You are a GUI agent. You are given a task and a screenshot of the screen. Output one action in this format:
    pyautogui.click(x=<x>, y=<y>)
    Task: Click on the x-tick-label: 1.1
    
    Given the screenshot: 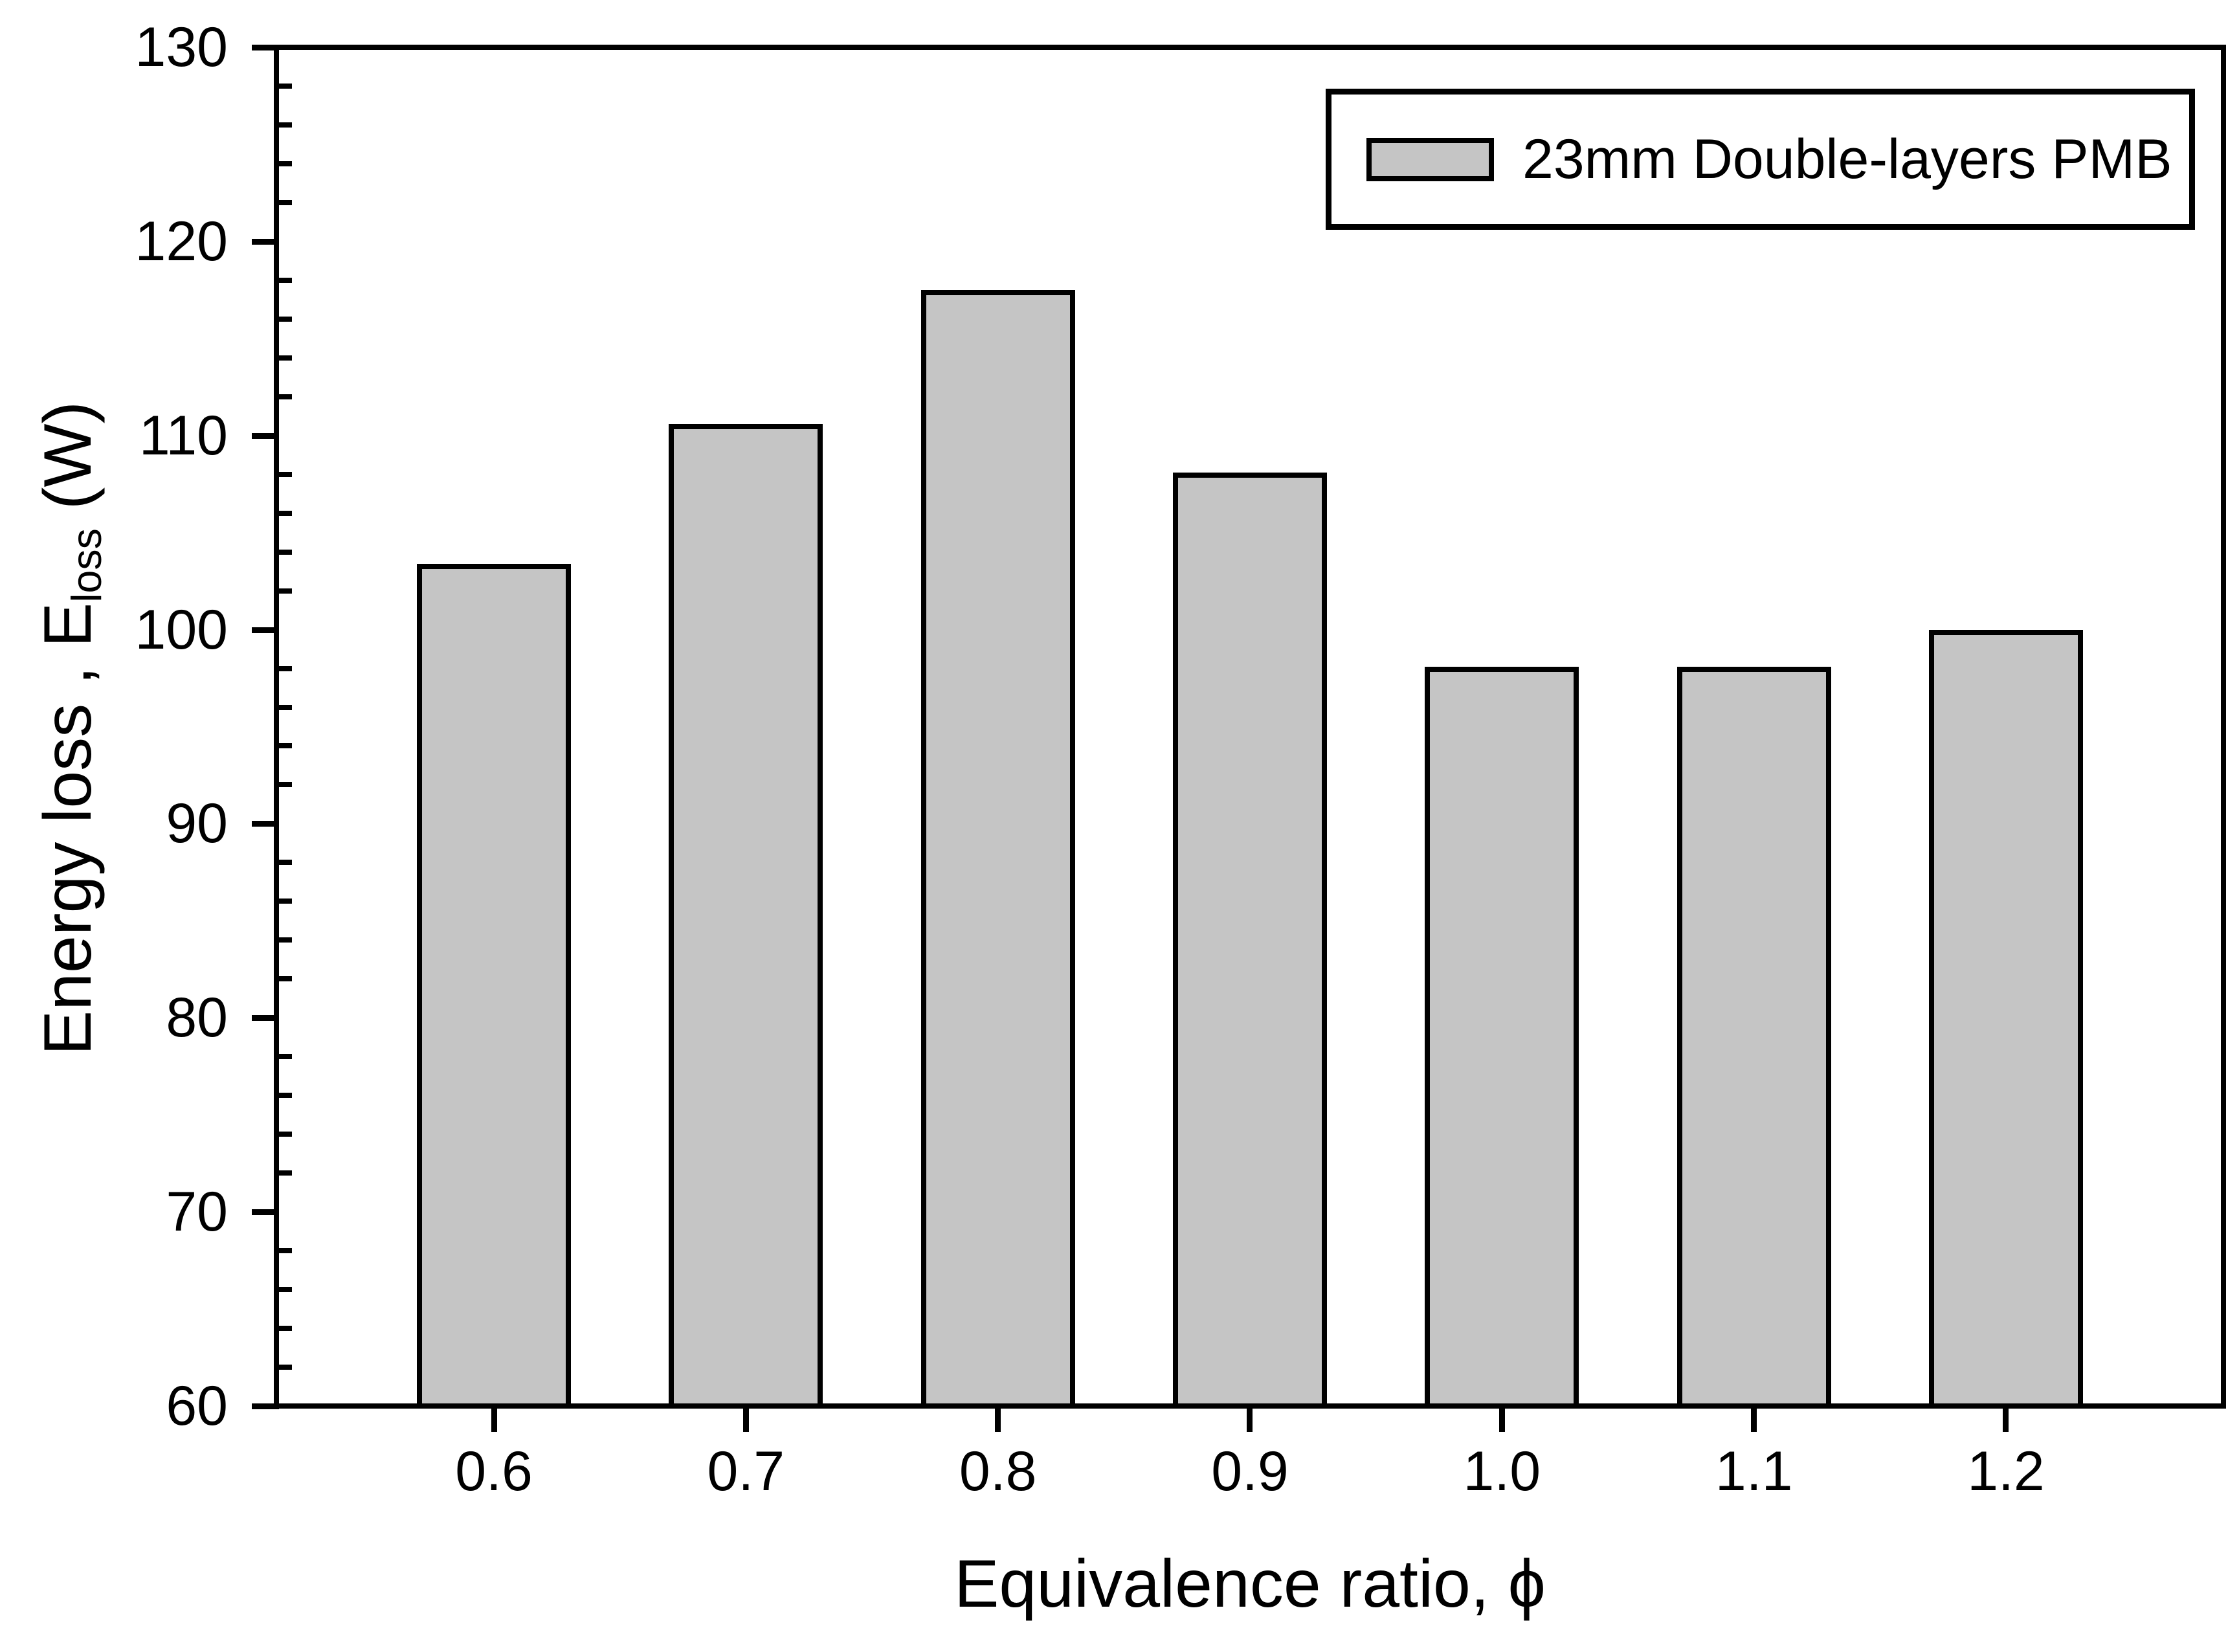 What is the action you would take?
    pyautogui.click(x=1754, y=1471)
    